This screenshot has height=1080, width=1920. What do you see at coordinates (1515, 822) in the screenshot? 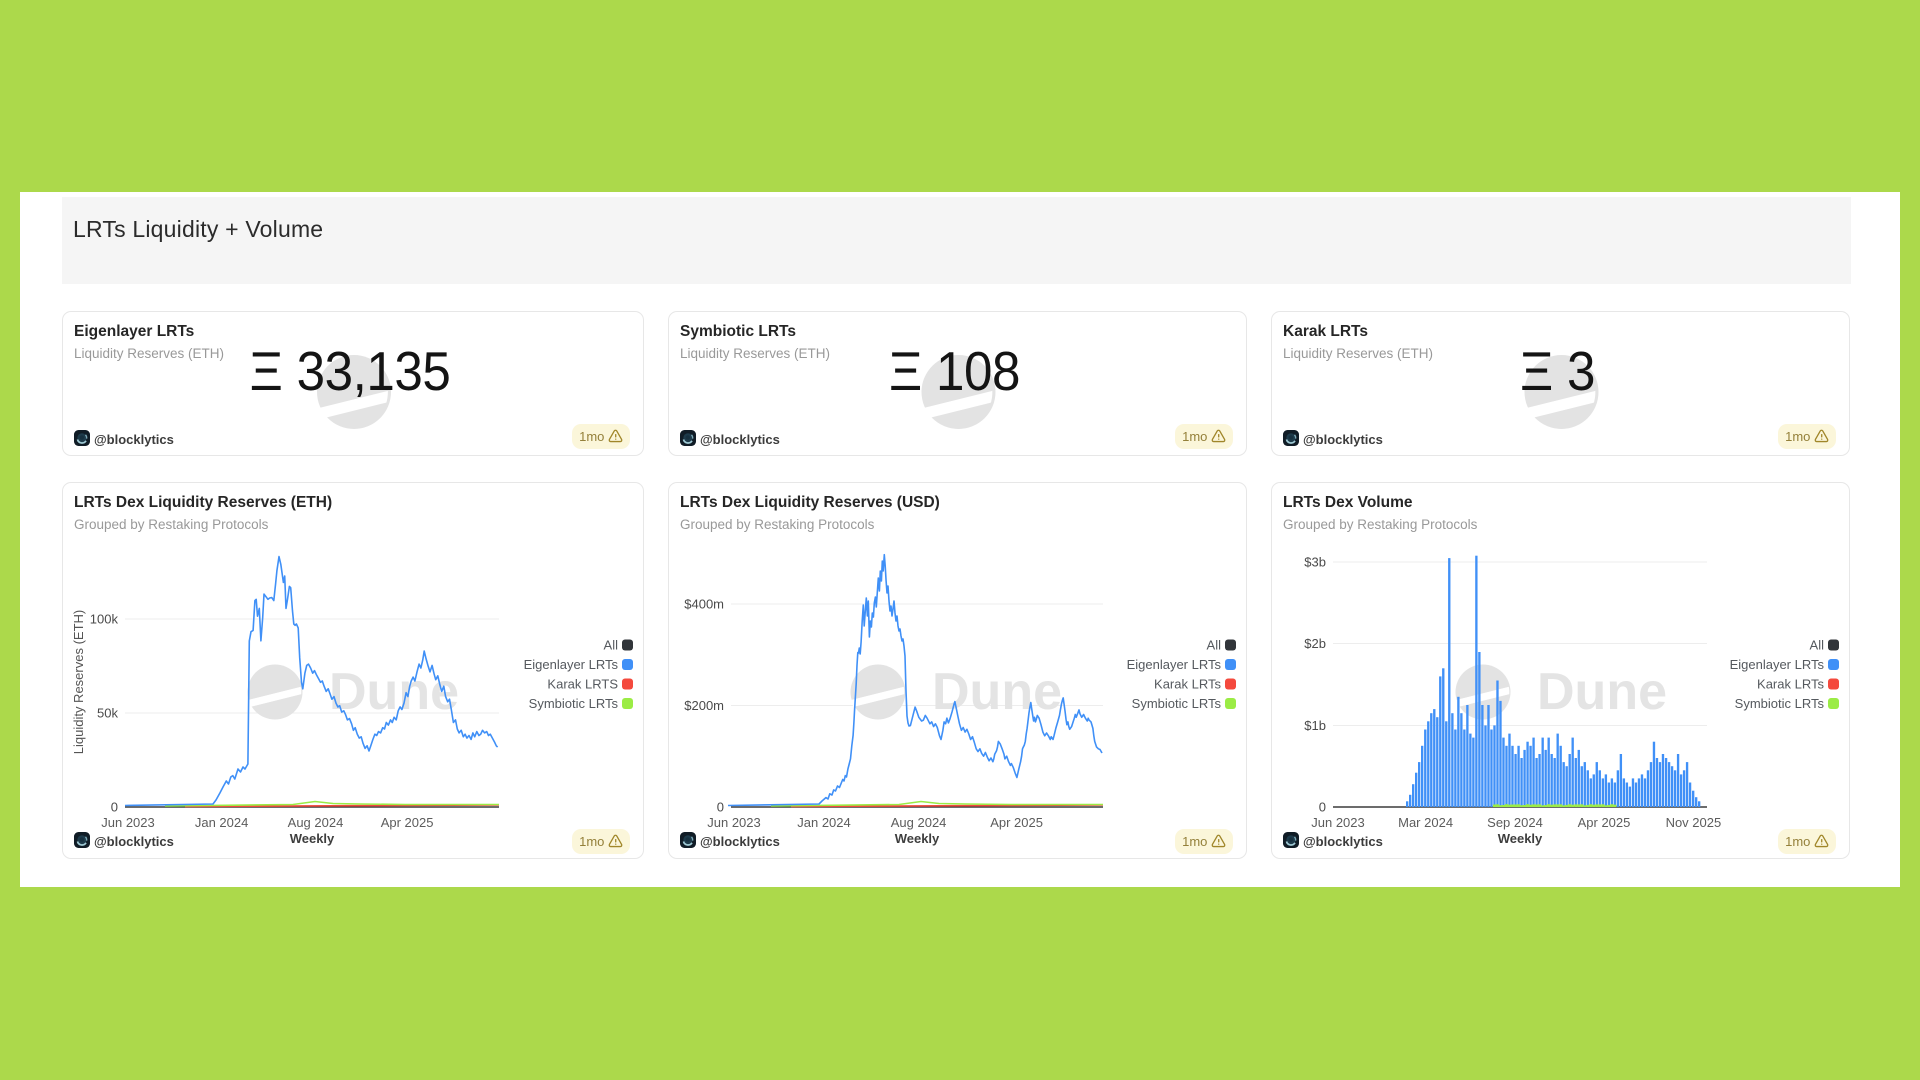
I see `svg-text: Sep 2024` at bounding box center [1515, 822].